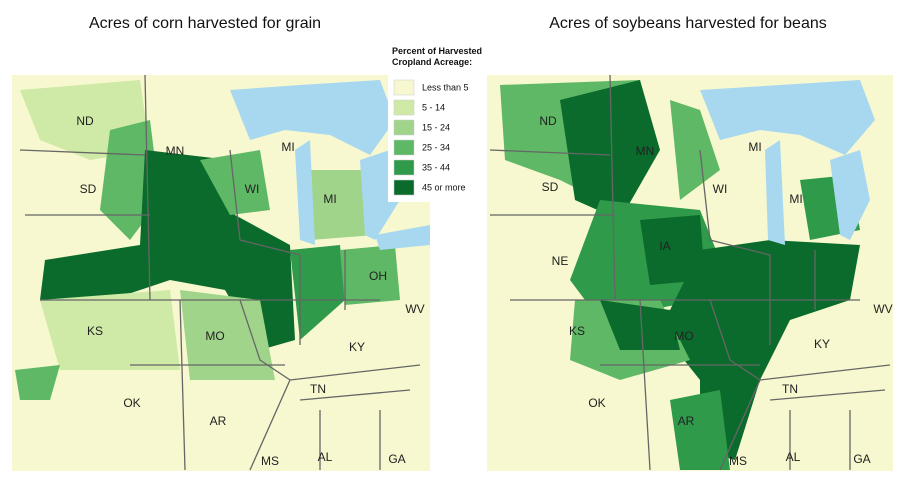  What do you see at coordinates (445, 87) in the screenshot?
I see `legend-label: Less than 5` at bounding box center [445, 87].